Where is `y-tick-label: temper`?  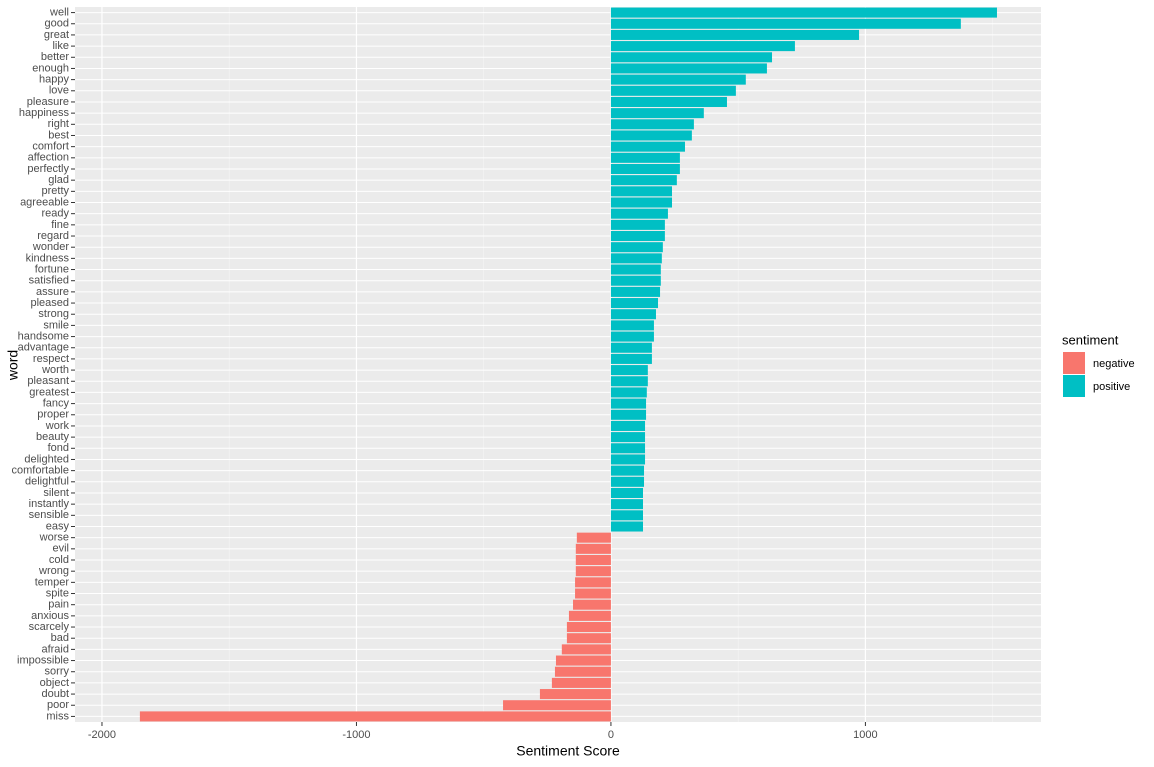
y-tick-label: temper is located at coordinates (52, 582).